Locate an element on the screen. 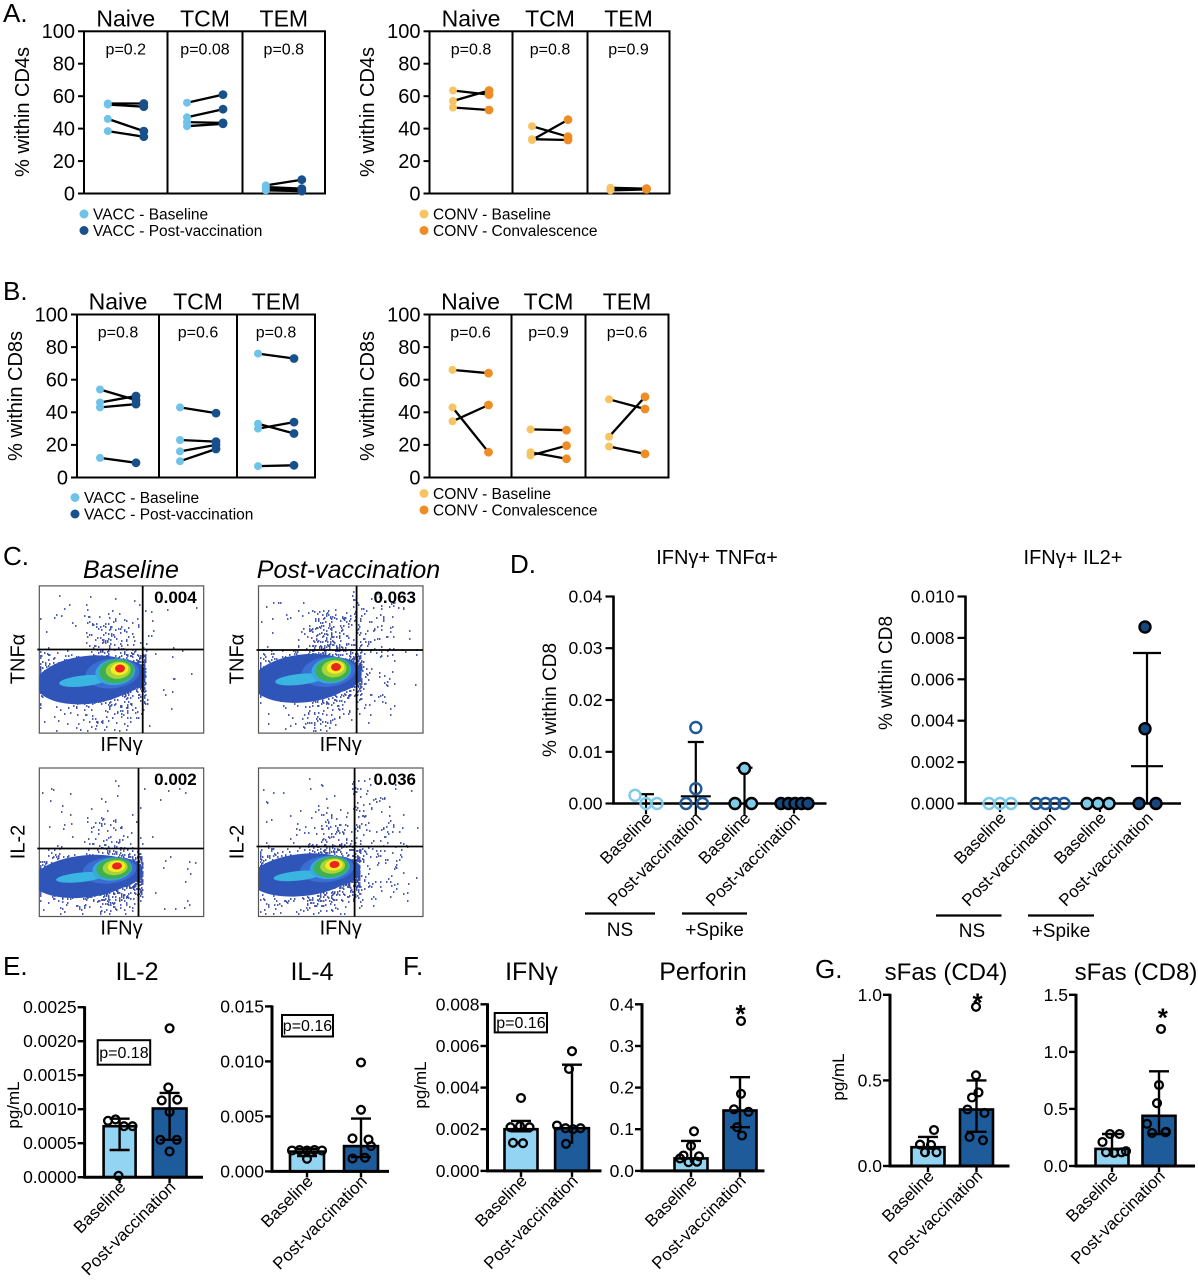  svg-text: 0.005 is located at coordinates (242, 1116).